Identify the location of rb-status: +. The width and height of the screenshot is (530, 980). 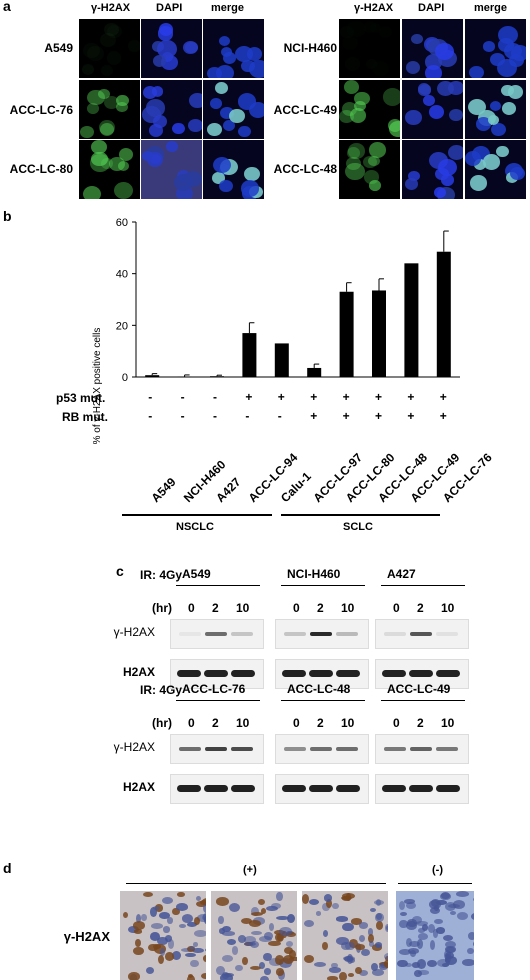
(379, 416).